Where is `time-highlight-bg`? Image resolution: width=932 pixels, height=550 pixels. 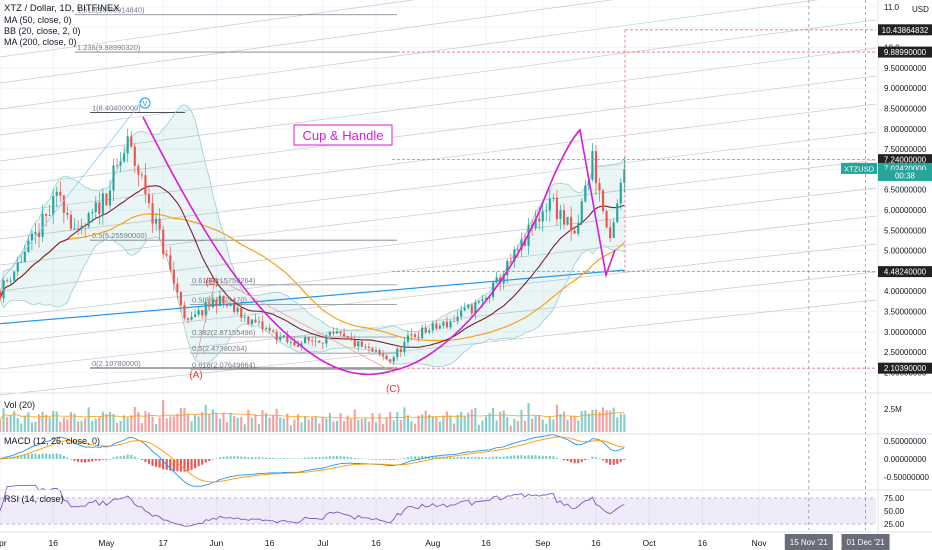
time-highlight-bg is located at coordinates (808, 542).